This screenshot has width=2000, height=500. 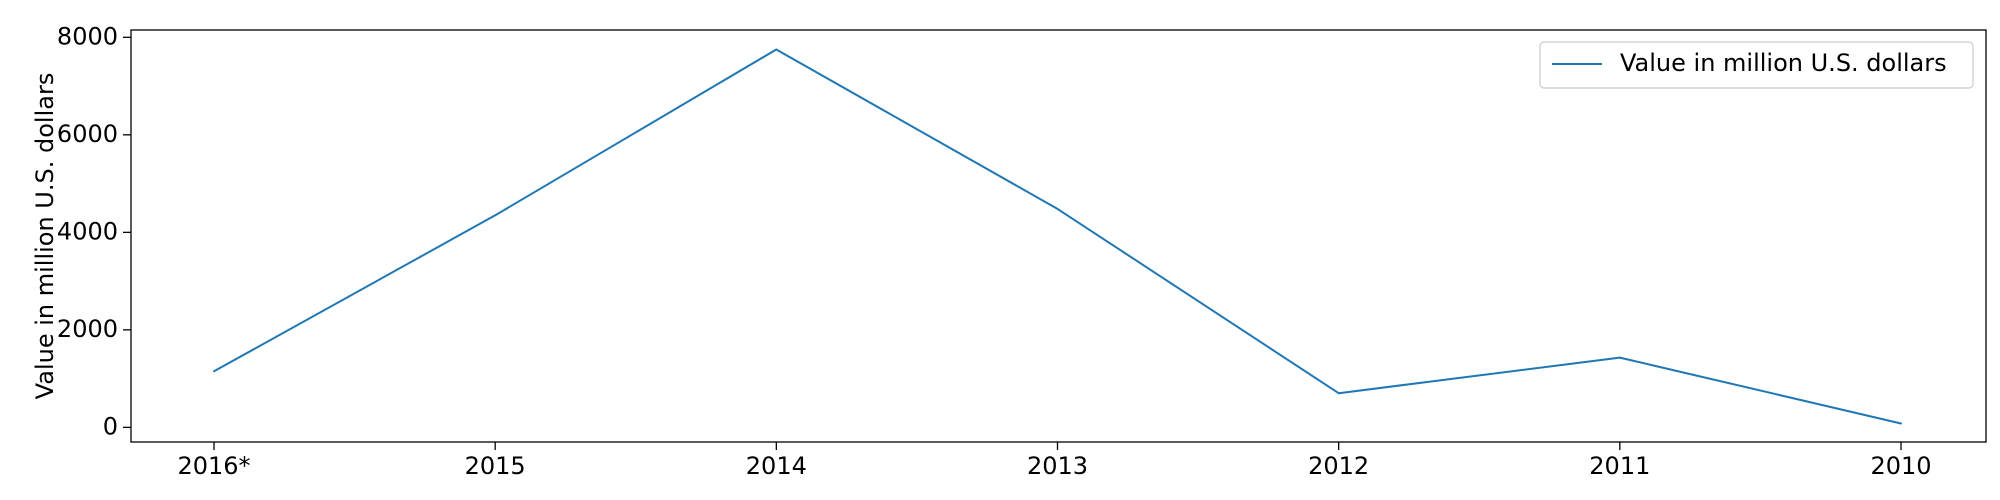 What do you see at coordinates (776, 466) in the screenshot?
I see `x-tick-label: 2014` at bounding box center [776, 466].